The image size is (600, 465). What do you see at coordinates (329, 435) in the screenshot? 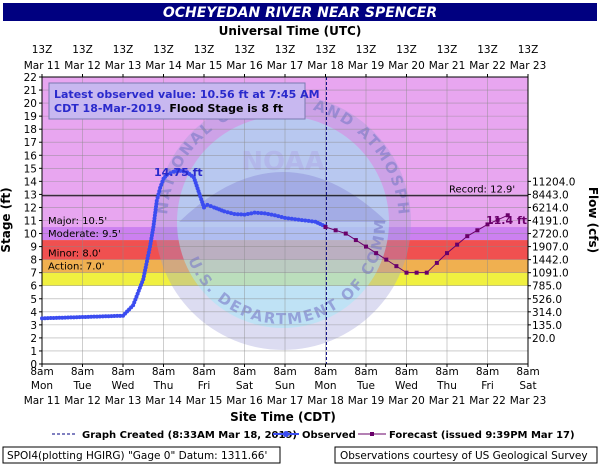
I see `legend-observed-label: Observed` at bounding box center [329, 435].